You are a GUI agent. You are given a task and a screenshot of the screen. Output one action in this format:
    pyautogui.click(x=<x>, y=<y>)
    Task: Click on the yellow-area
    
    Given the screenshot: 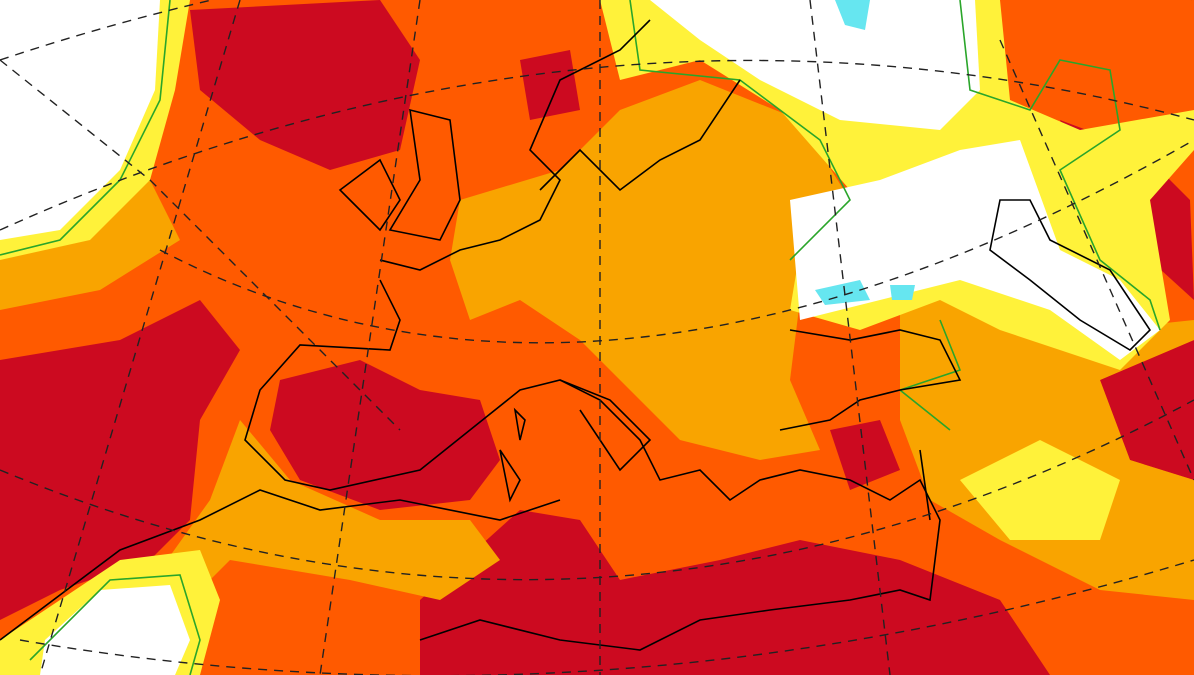 What is the action you would take?
    pyautogui.click(x=1040, y=490)
    